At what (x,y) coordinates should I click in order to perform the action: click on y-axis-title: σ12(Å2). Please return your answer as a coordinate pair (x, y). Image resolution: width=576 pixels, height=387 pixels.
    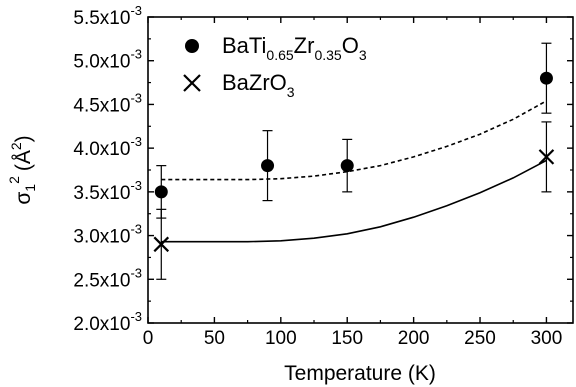
    Looking at the image, I should click on (22, 169).